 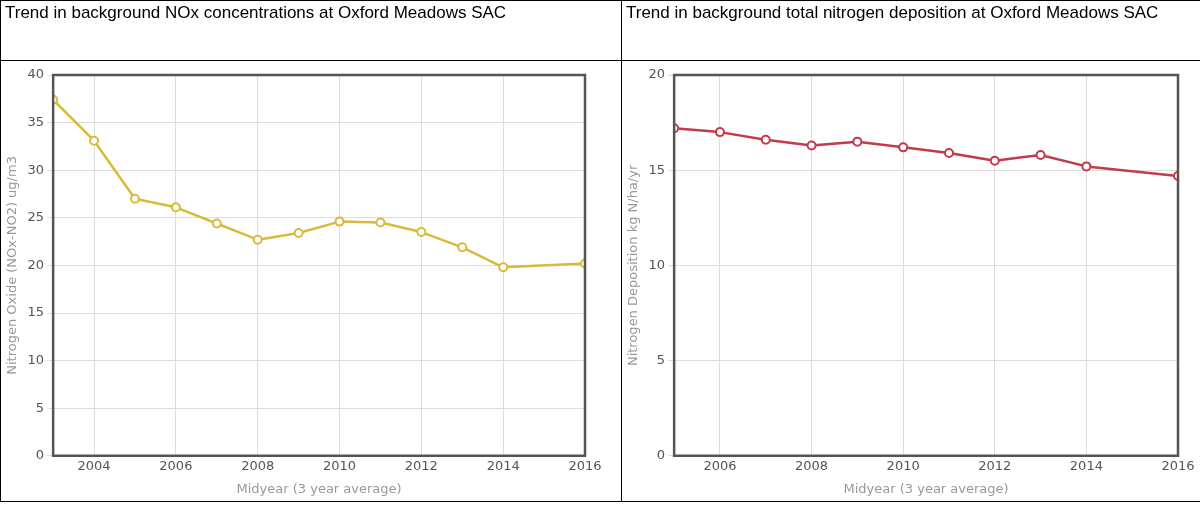 I want to click on y-tick-label: 40, so click(x=36, y=74).